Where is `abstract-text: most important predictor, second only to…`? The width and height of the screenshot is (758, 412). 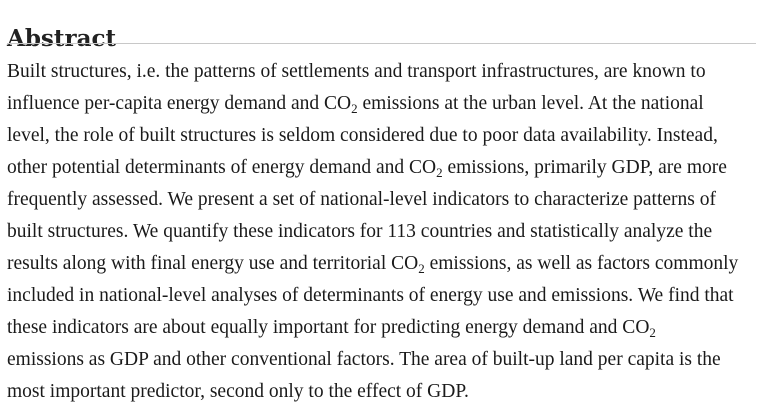 abstract-text: most important predictor, second only to… is located at coordinates (238, 391).